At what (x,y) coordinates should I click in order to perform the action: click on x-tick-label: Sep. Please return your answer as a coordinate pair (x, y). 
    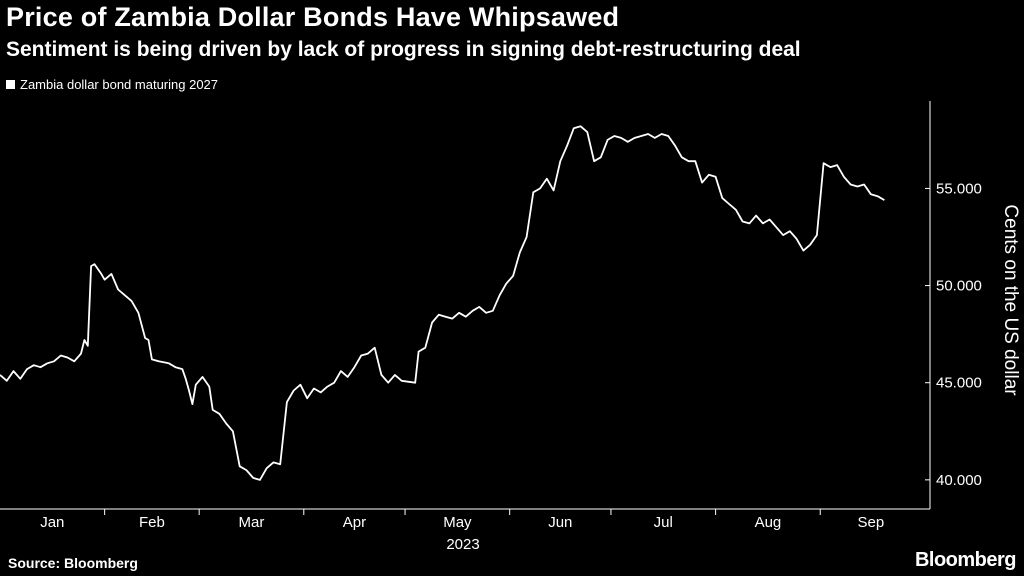
    Looking at the image, I should click on (871, 522).